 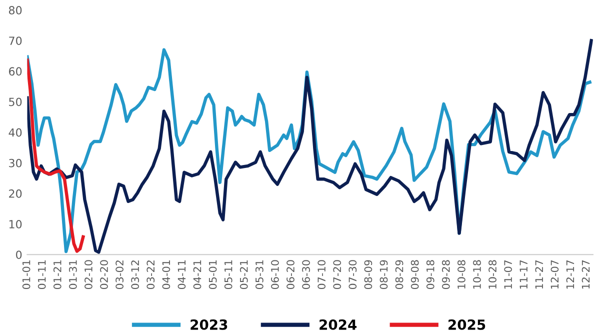 I want to click on y-tick-label: 30, so click(x=15, y=163).